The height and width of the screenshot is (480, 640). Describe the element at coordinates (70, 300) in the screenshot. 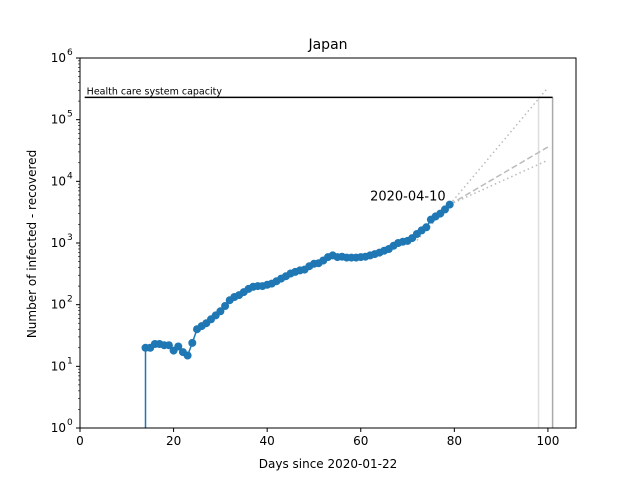

I see `y-tick-exponent: 2` at that location.